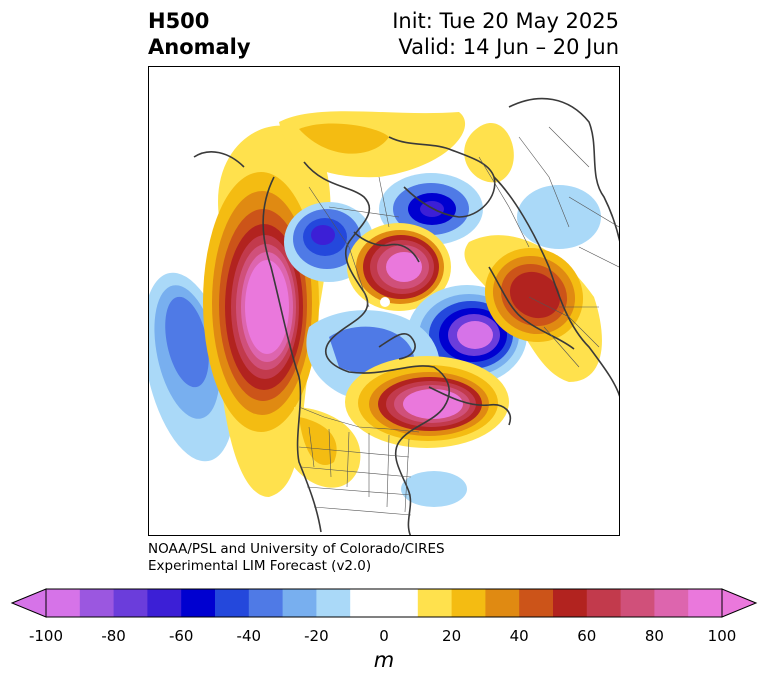 The image size is (768, 686). What do you see at coordinates (267, 311) in the screenshot?
I see `west-coast-ridge` at bounding box center [267, 311].